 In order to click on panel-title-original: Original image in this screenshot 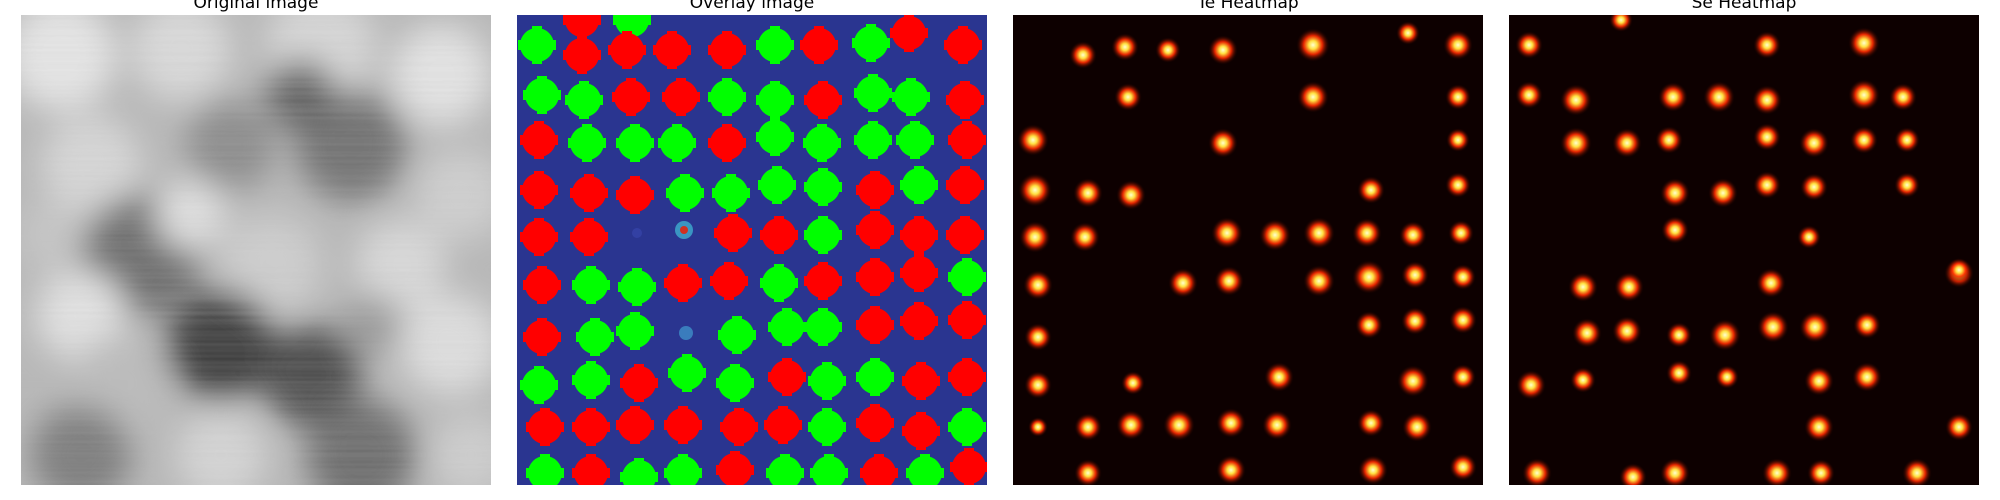, I will do `click(256, 6)`.